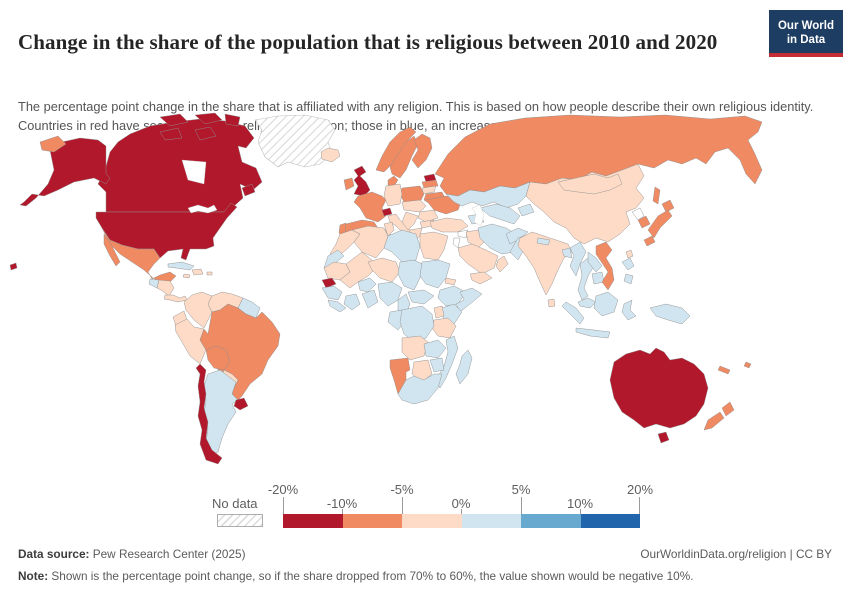 The width and height of the screenshot is (850, 600). Describe the element at coordinates (660, 224) in the screenshot. I see `country-japan-honshu` at that location.